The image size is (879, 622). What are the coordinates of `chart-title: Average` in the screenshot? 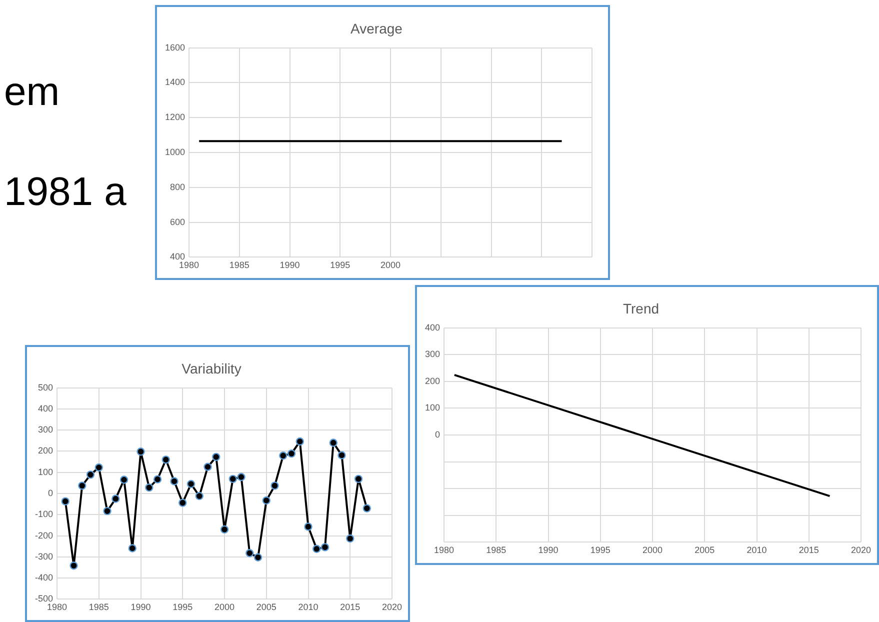 It's located at (376, 28).